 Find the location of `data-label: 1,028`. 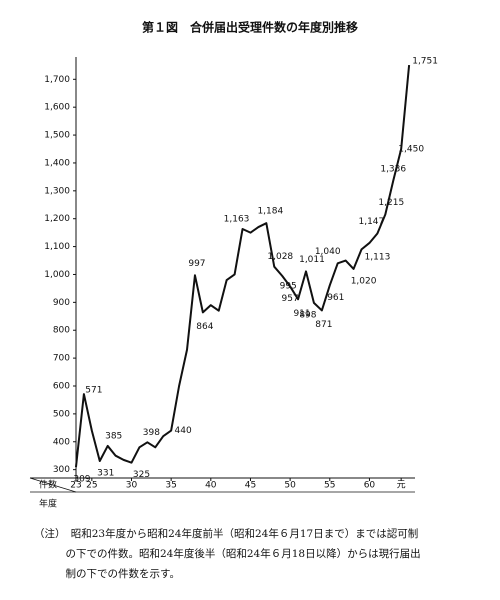

data-label: 1,028 is located at coordinates (280, 257).